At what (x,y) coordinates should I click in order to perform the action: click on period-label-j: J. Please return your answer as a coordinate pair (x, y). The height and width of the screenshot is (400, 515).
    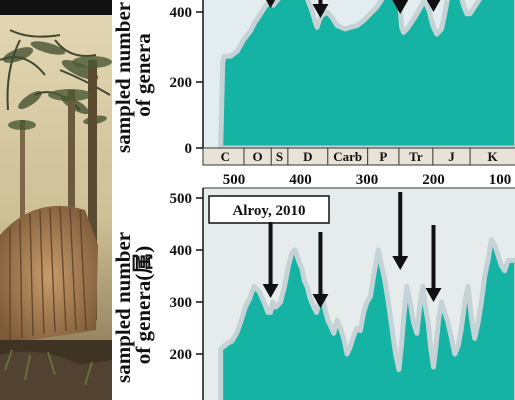
    Looking at the image, I should click on (451, 156).